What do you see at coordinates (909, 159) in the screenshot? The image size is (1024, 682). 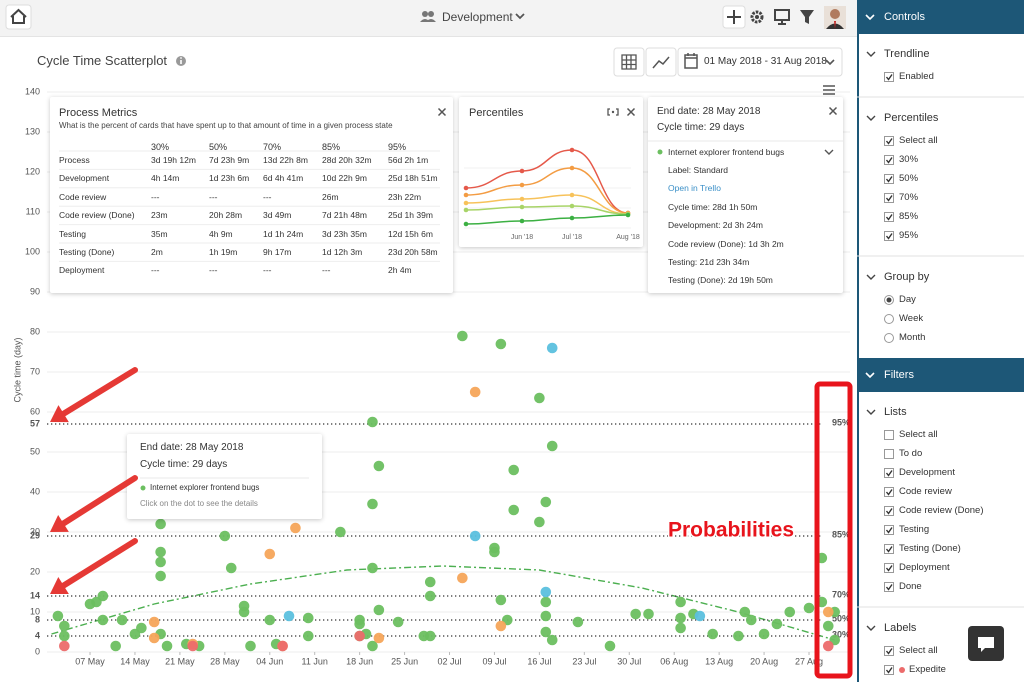 I see `option-label: 30%` at bounding box center [909, 159].